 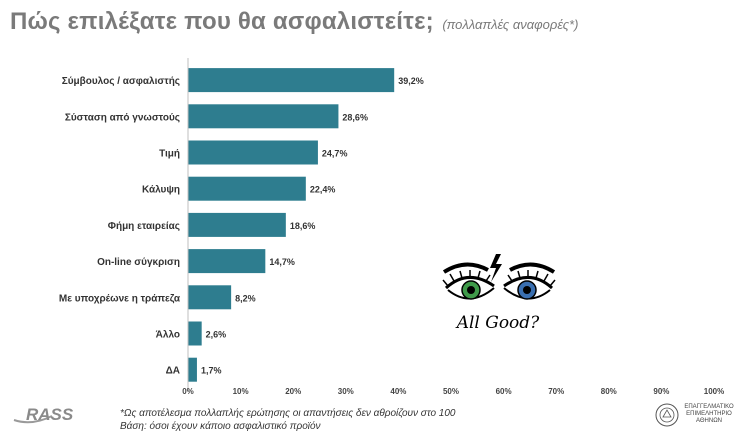 What do you see at coordinates (121, 81) in the screenshot?
I see `category-label: Σύμβουλος / ασφαλιστής` at bounding box center [121, 81].